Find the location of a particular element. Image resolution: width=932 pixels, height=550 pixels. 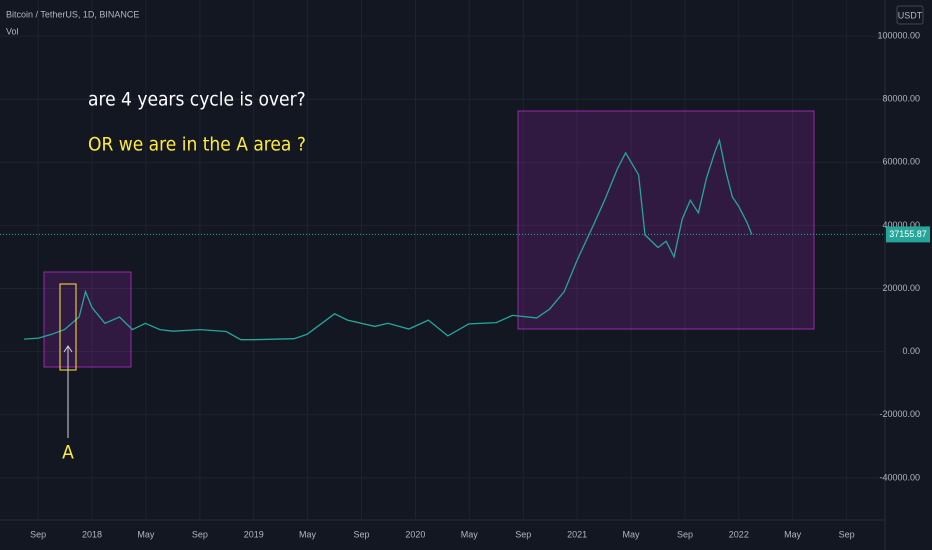

y-tick-label: 100000.00 is located at coordinates (898, 35).